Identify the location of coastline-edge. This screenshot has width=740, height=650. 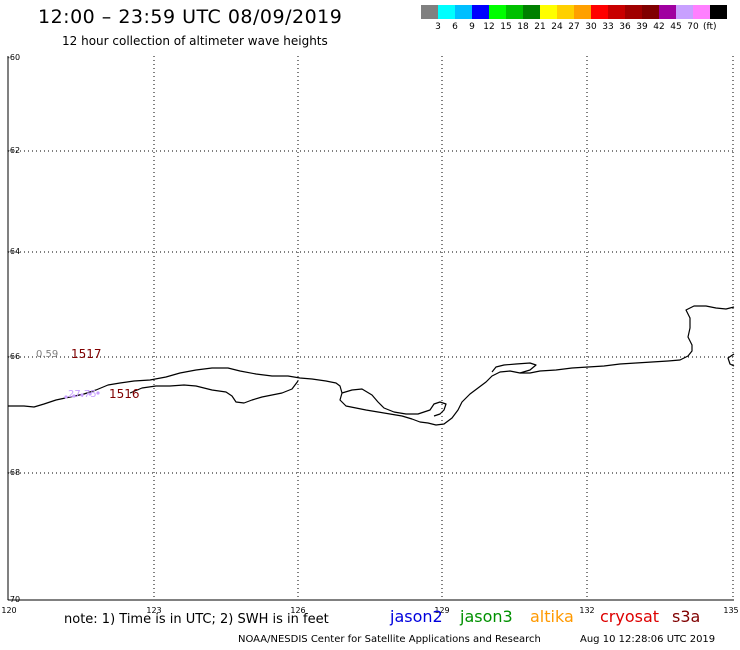
(731, 360).